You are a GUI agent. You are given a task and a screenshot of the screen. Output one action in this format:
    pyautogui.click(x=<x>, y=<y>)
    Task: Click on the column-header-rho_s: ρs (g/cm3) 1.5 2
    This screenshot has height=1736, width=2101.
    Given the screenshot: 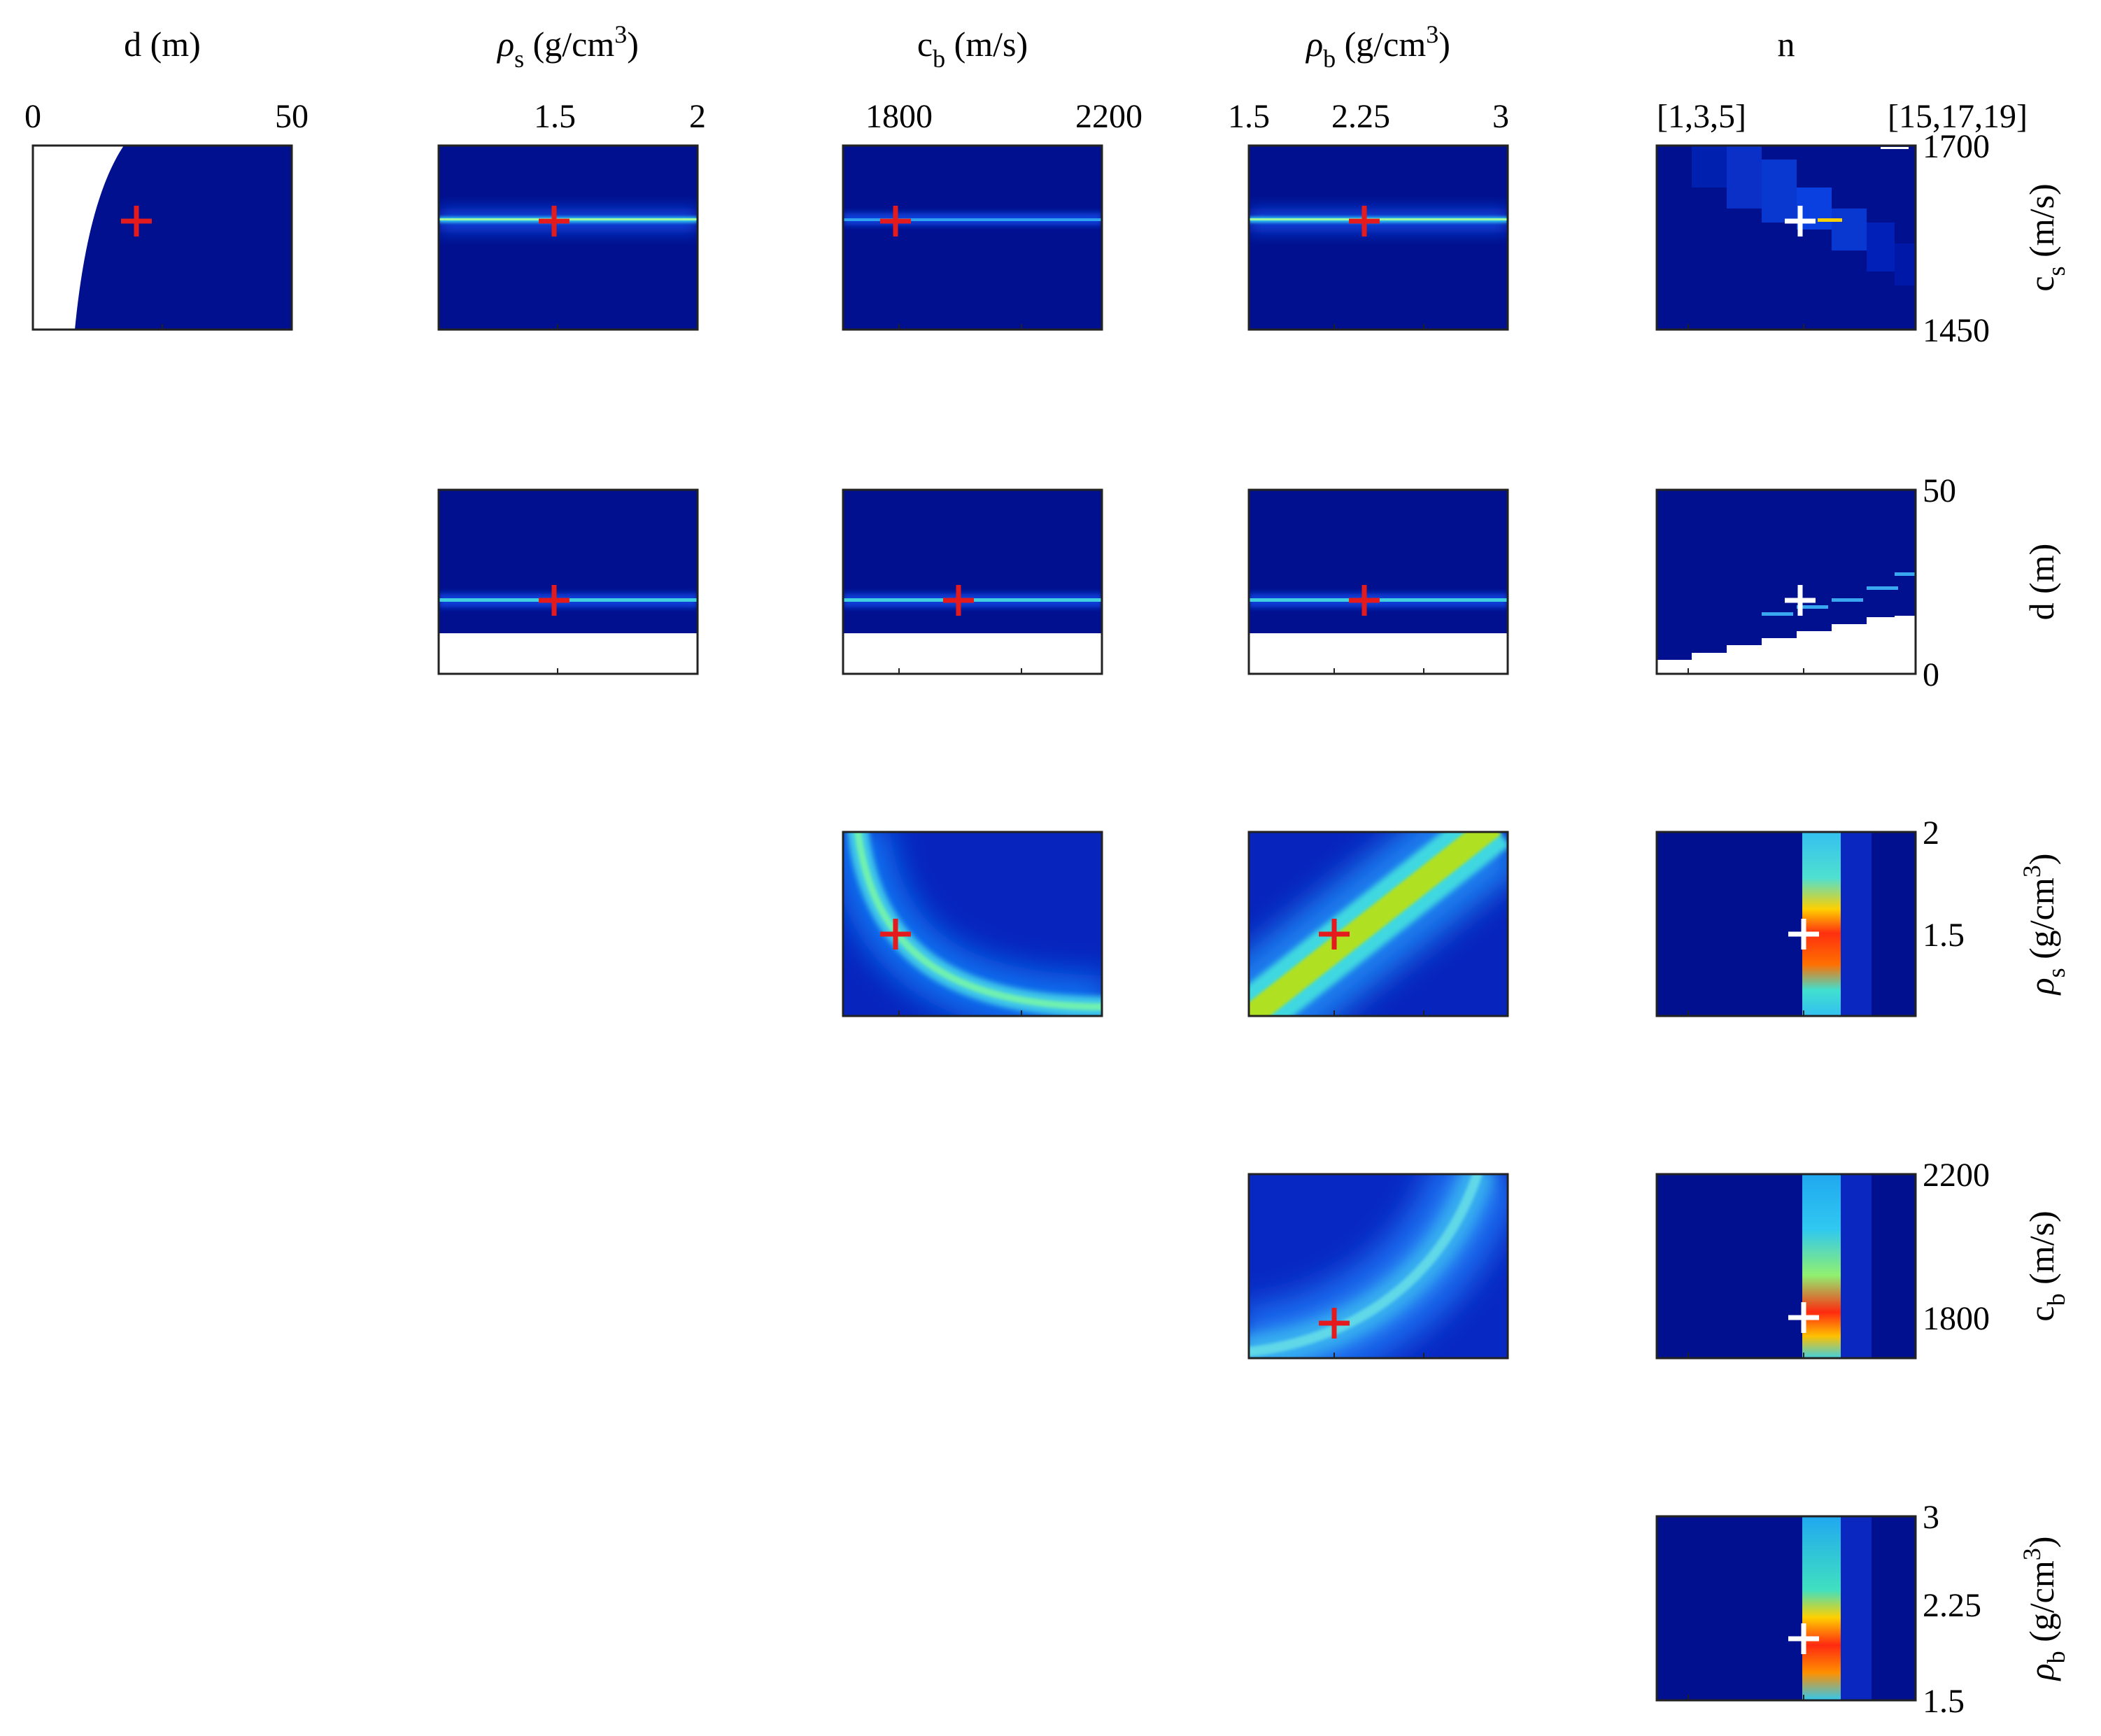 What is the action you would take?
    pyautogui.click(x=601, y=77)
    